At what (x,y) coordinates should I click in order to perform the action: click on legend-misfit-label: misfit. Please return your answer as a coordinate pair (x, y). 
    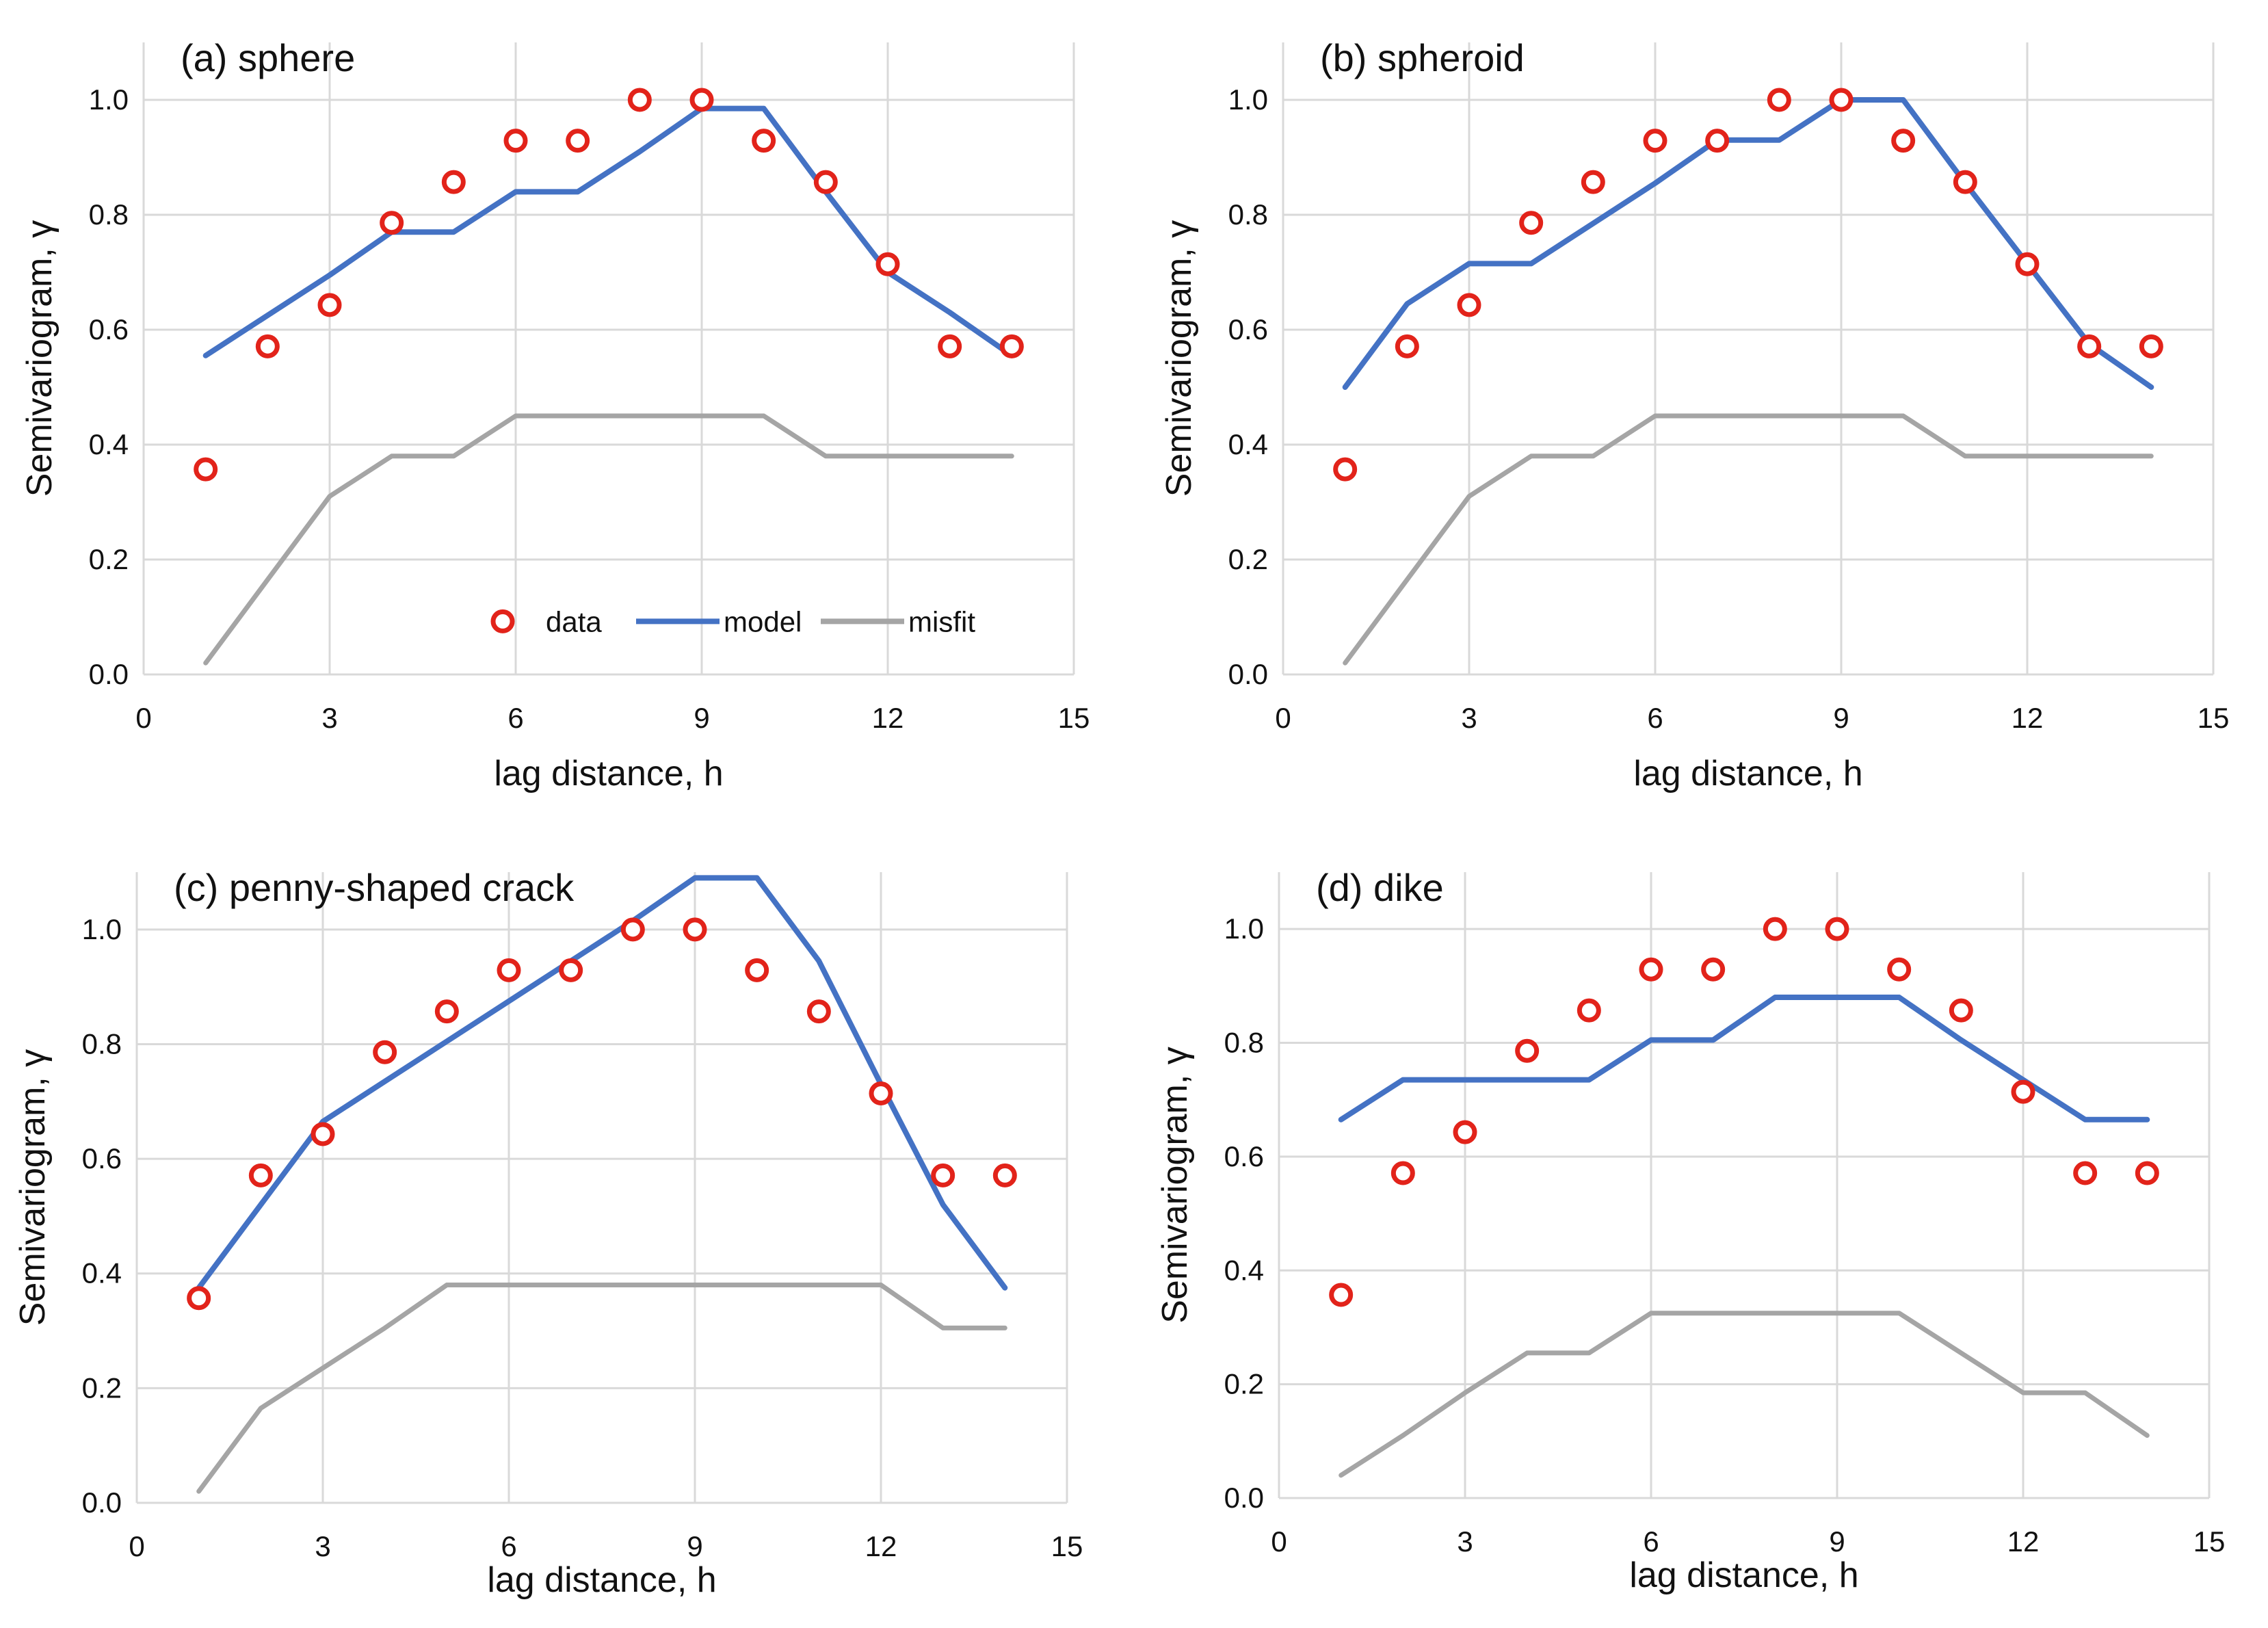
    Looking at the image, I should click on (941, 622).